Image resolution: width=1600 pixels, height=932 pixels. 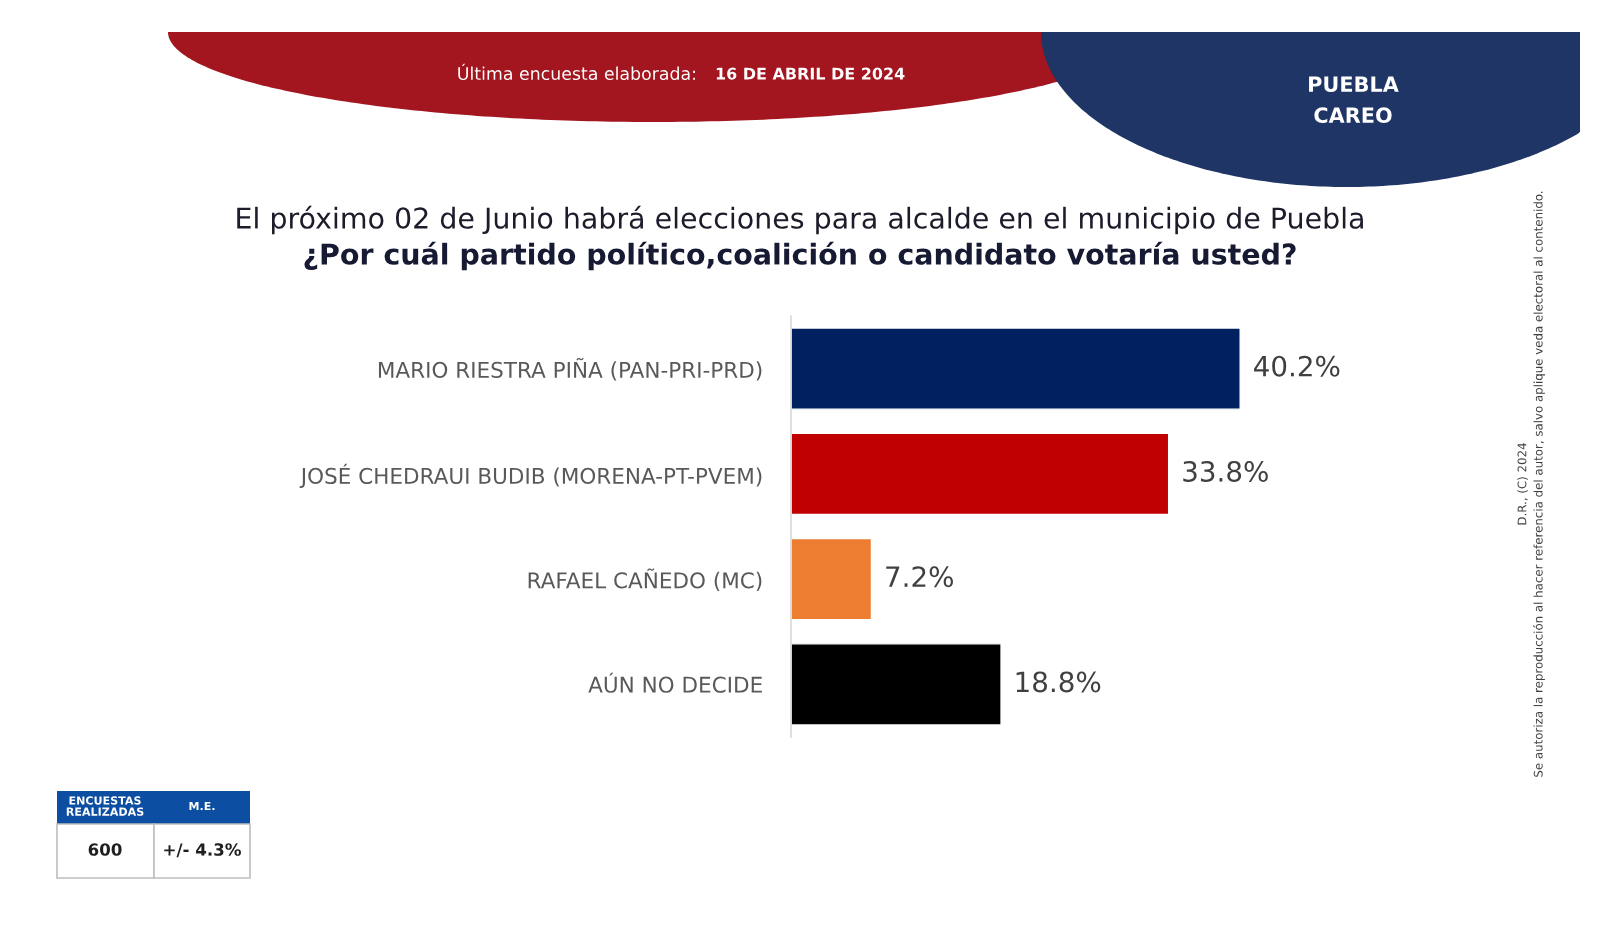 I want to click on text: D.R., (C) 2024, so click(x=1522, y=484).